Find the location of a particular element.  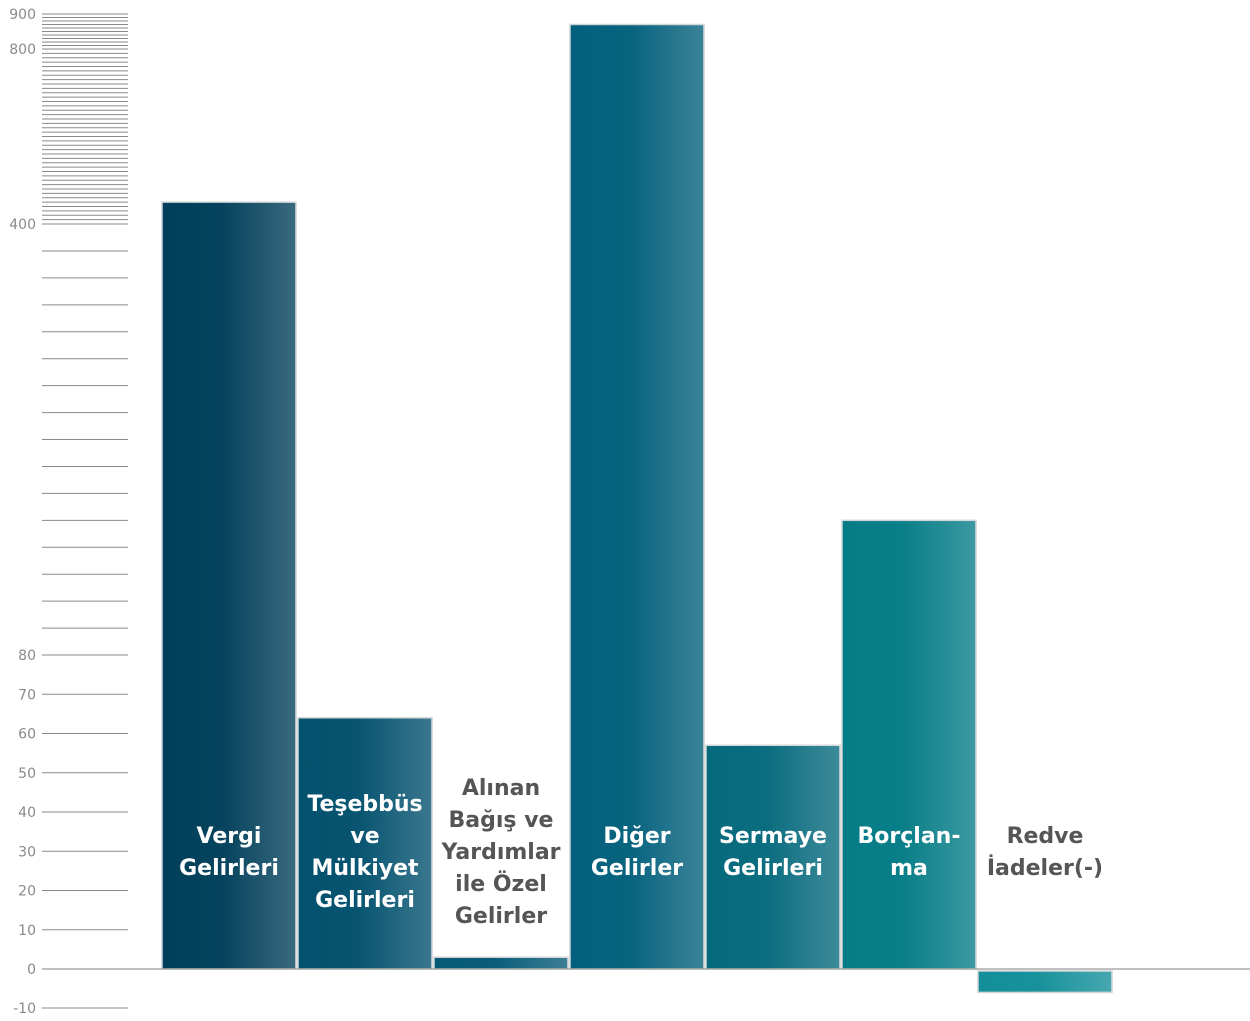

y-tick-label: 80 is located at coordinates (27, 656).